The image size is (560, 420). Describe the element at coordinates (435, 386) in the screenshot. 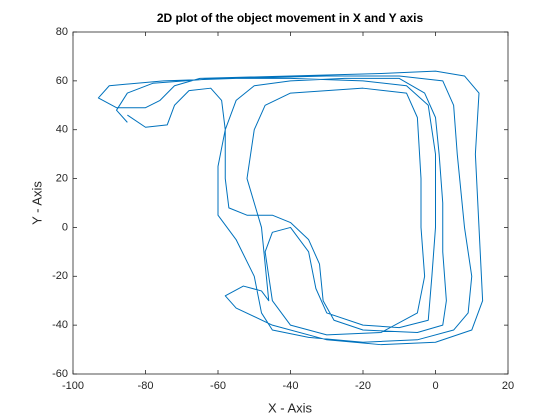

I see `x-tick-label: 0` at that location.